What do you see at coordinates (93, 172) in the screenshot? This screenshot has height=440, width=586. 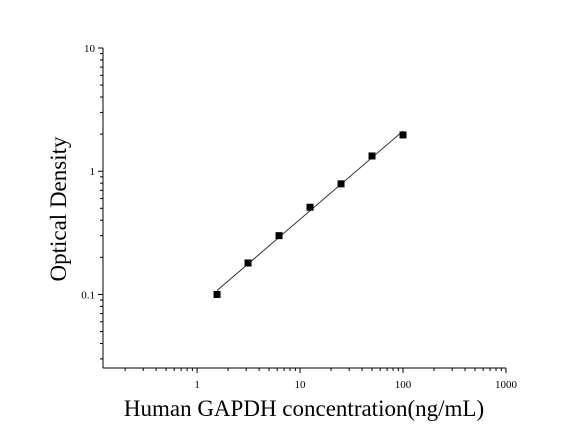 I see `y-tick-label: 1` at bounding box center [93, 172].